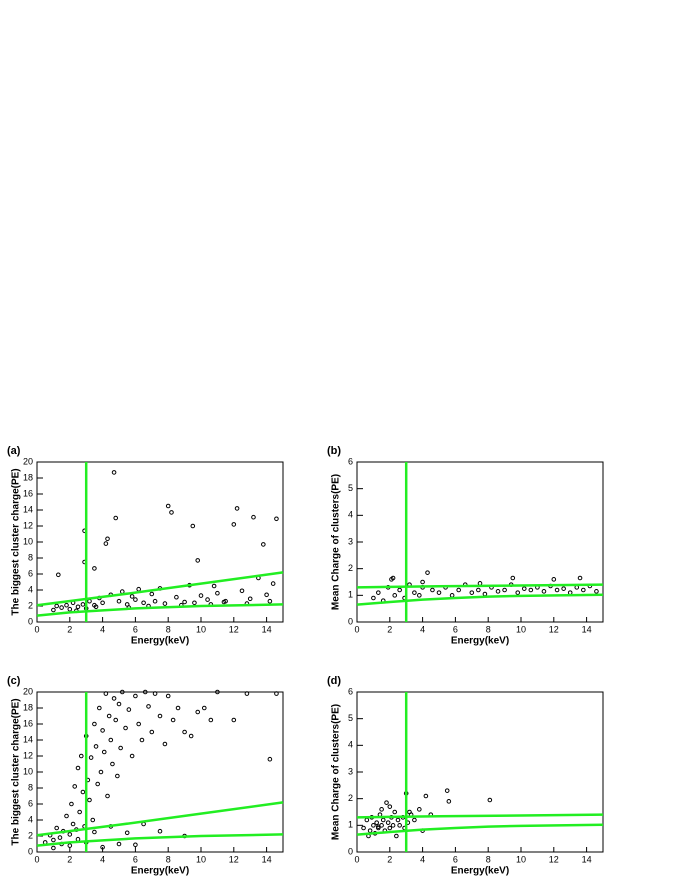 Image resolution: width=692 pixels, height=896 pixels. What do you see at coordinates (350, 488) in the screenshot?
I see `y-tick-label: 5` at bounding box center [350, 488].